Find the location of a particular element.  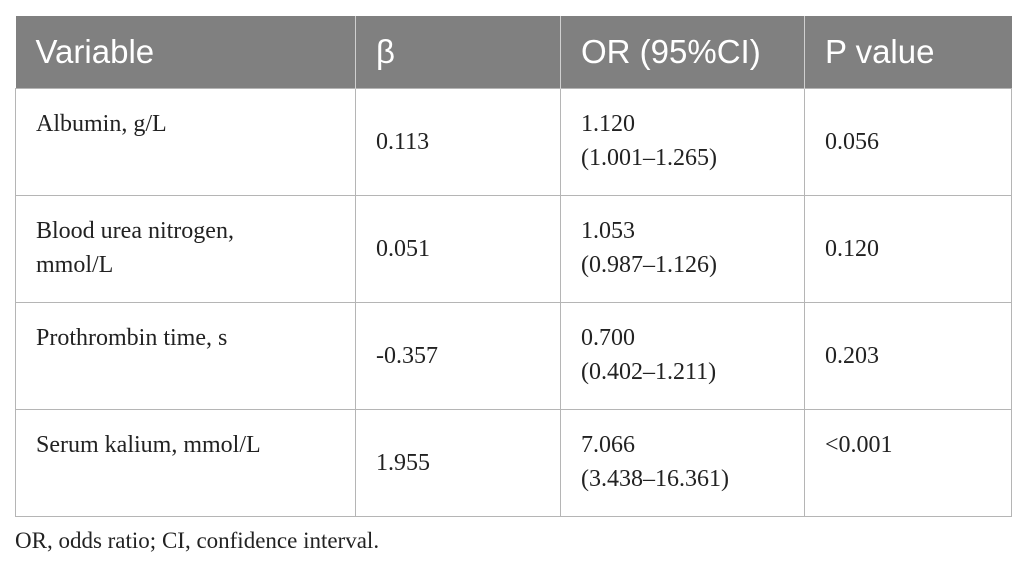

cell-p-value: 0.203 is located at coordinates (908, 355).